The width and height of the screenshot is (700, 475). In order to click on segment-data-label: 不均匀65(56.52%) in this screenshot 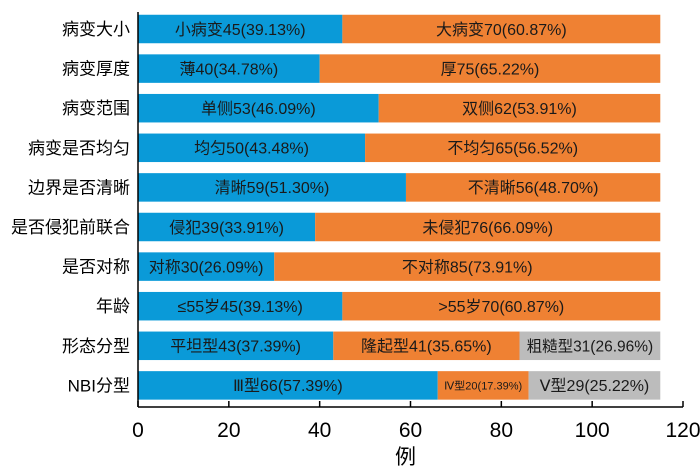, I will do `click(512, 149)`.